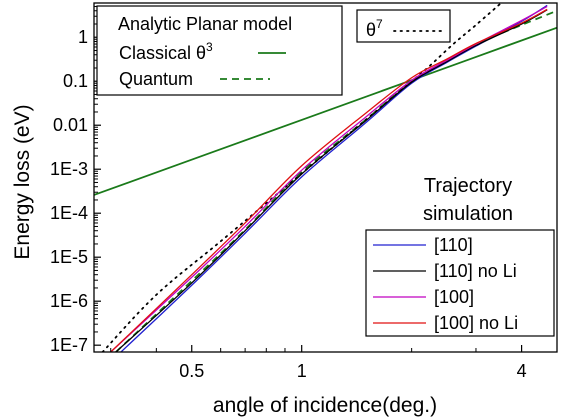  Describe the element at coordinates (468, 214) in the screenshot. I see `legend-trajectory-title-2: simulation` at that location.